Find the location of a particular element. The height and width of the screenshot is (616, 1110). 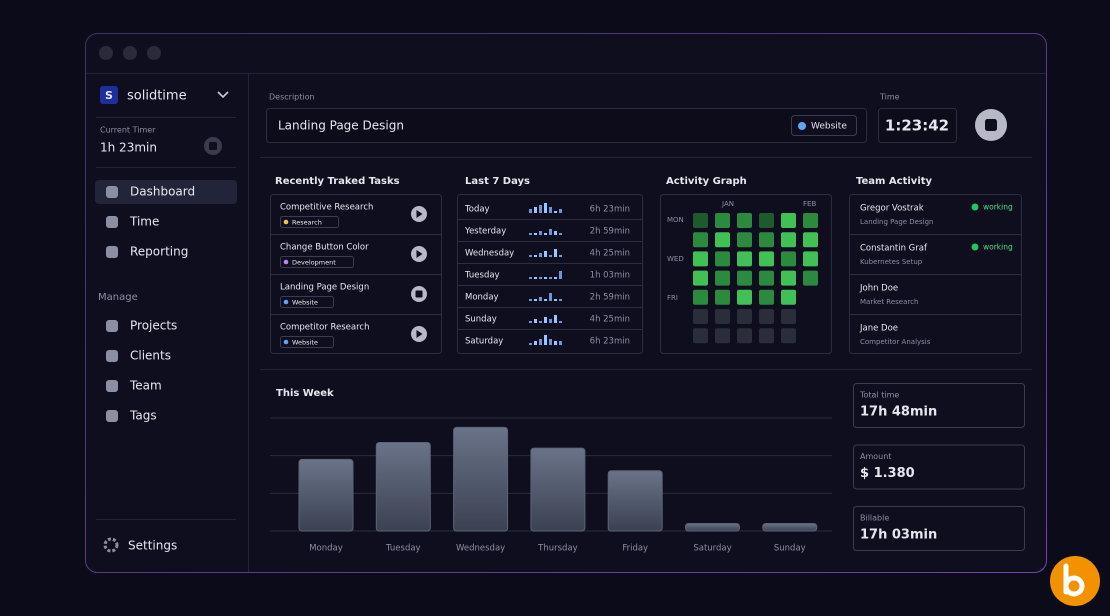

description: Landing Page Design is located at coordinates (341, 126).